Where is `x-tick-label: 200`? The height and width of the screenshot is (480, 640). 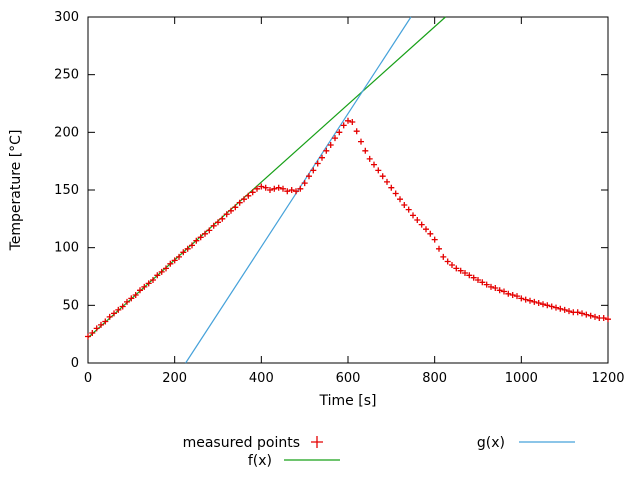 x-tick-label: 200 is located at coordinates (174, 378).